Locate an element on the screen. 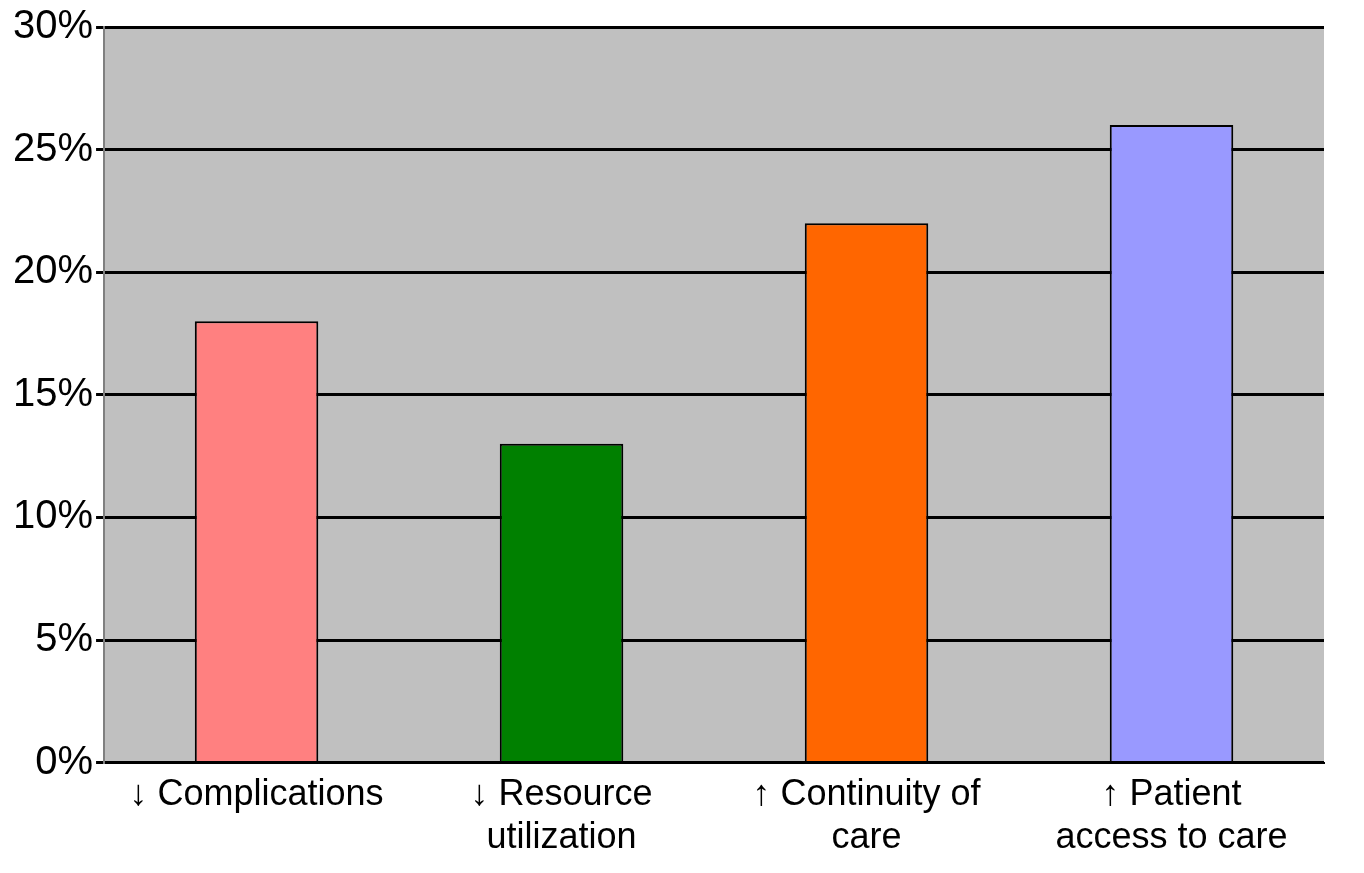  y-tick-label: 20% is located at coordinates (53, 269).